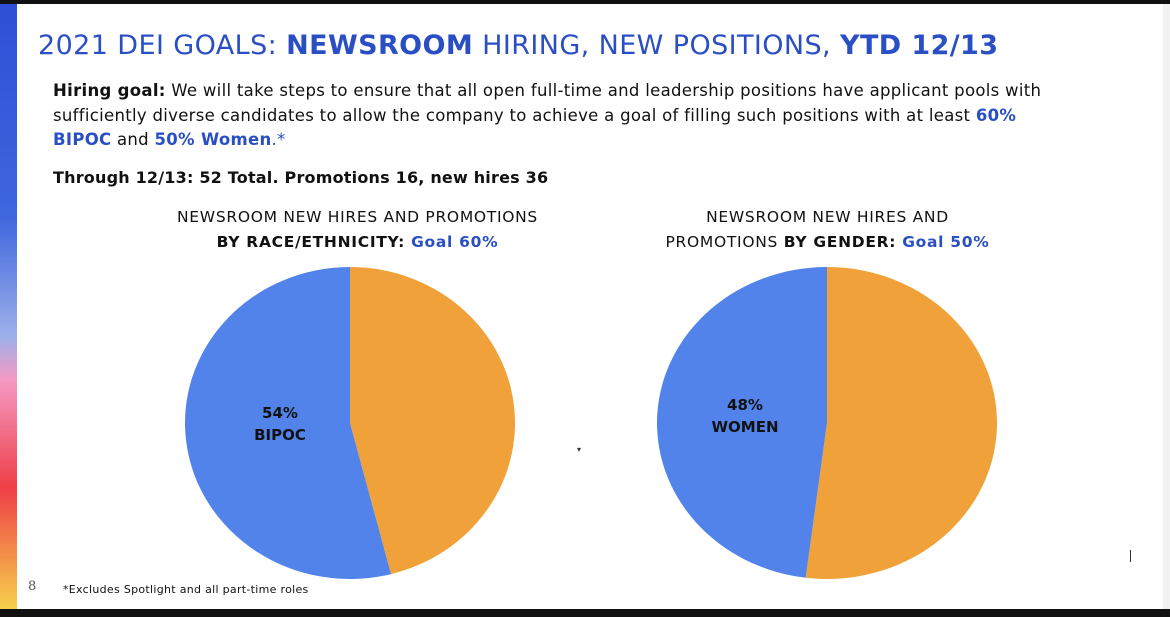  I want to click on goal-and: and, so click(133, 139).